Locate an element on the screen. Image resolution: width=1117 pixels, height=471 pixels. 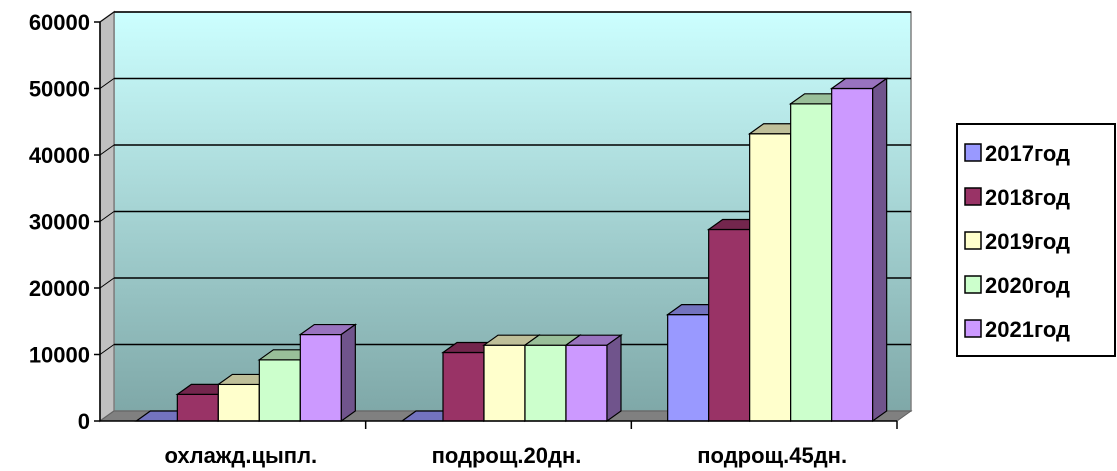
legend-box is located at coordinates (1036, 240).